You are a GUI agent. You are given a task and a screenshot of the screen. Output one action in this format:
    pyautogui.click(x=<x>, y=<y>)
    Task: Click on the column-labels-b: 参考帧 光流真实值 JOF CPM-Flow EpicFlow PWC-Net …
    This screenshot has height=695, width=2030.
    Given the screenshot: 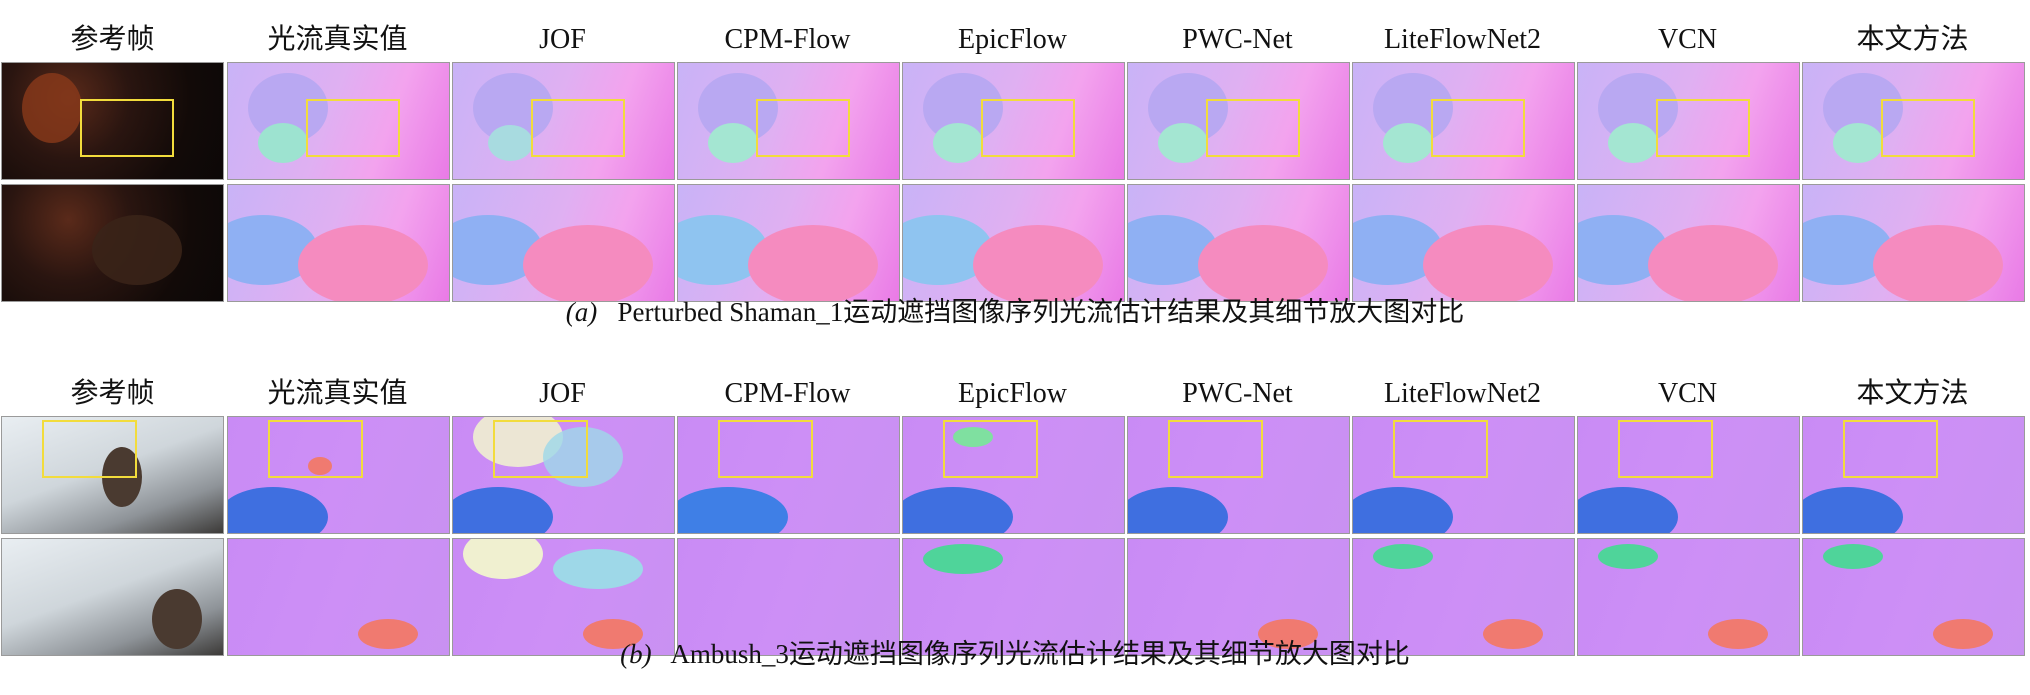 What is the action you would take?
    pyautogui.click(x=1015, y=394)
    